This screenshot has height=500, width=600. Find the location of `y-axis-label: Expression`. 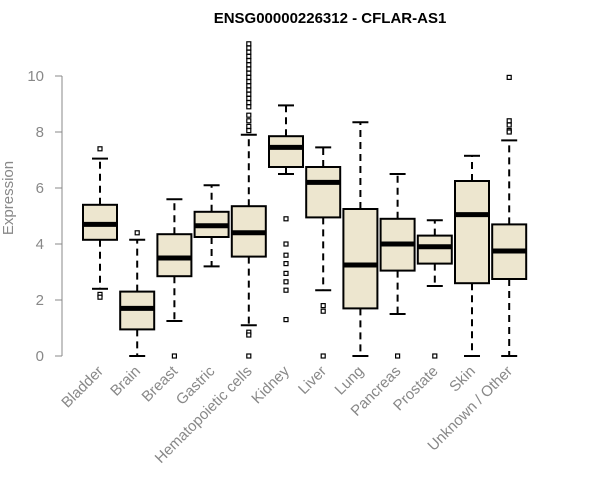

y-axis-label: Expression is located at coordinates (8, 198).